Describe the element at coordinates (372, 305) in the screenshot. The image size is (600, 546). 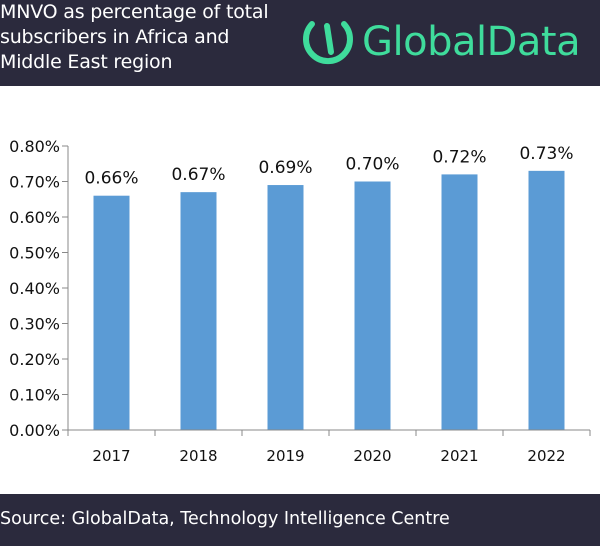
I see `bar-2020` at that location.